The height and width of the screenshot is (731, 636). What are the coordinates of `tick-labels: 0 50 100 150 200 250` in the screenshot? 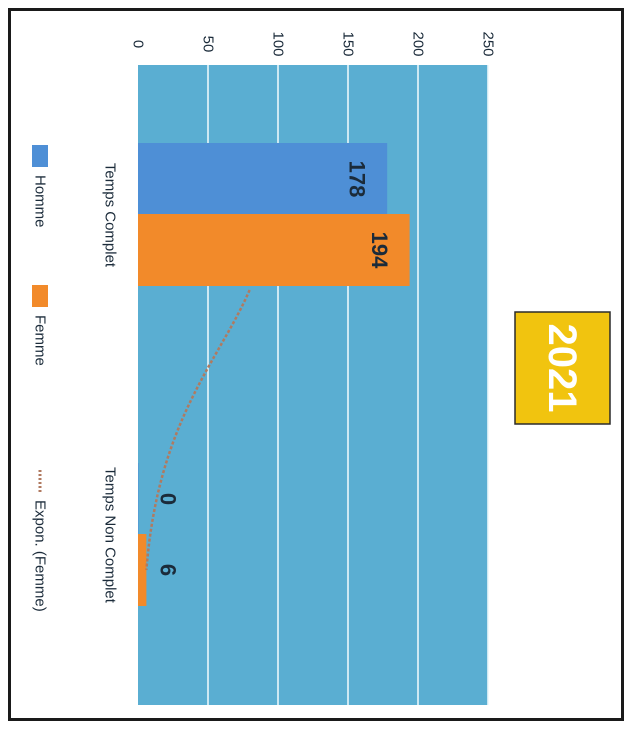 It's located at (313, 43).